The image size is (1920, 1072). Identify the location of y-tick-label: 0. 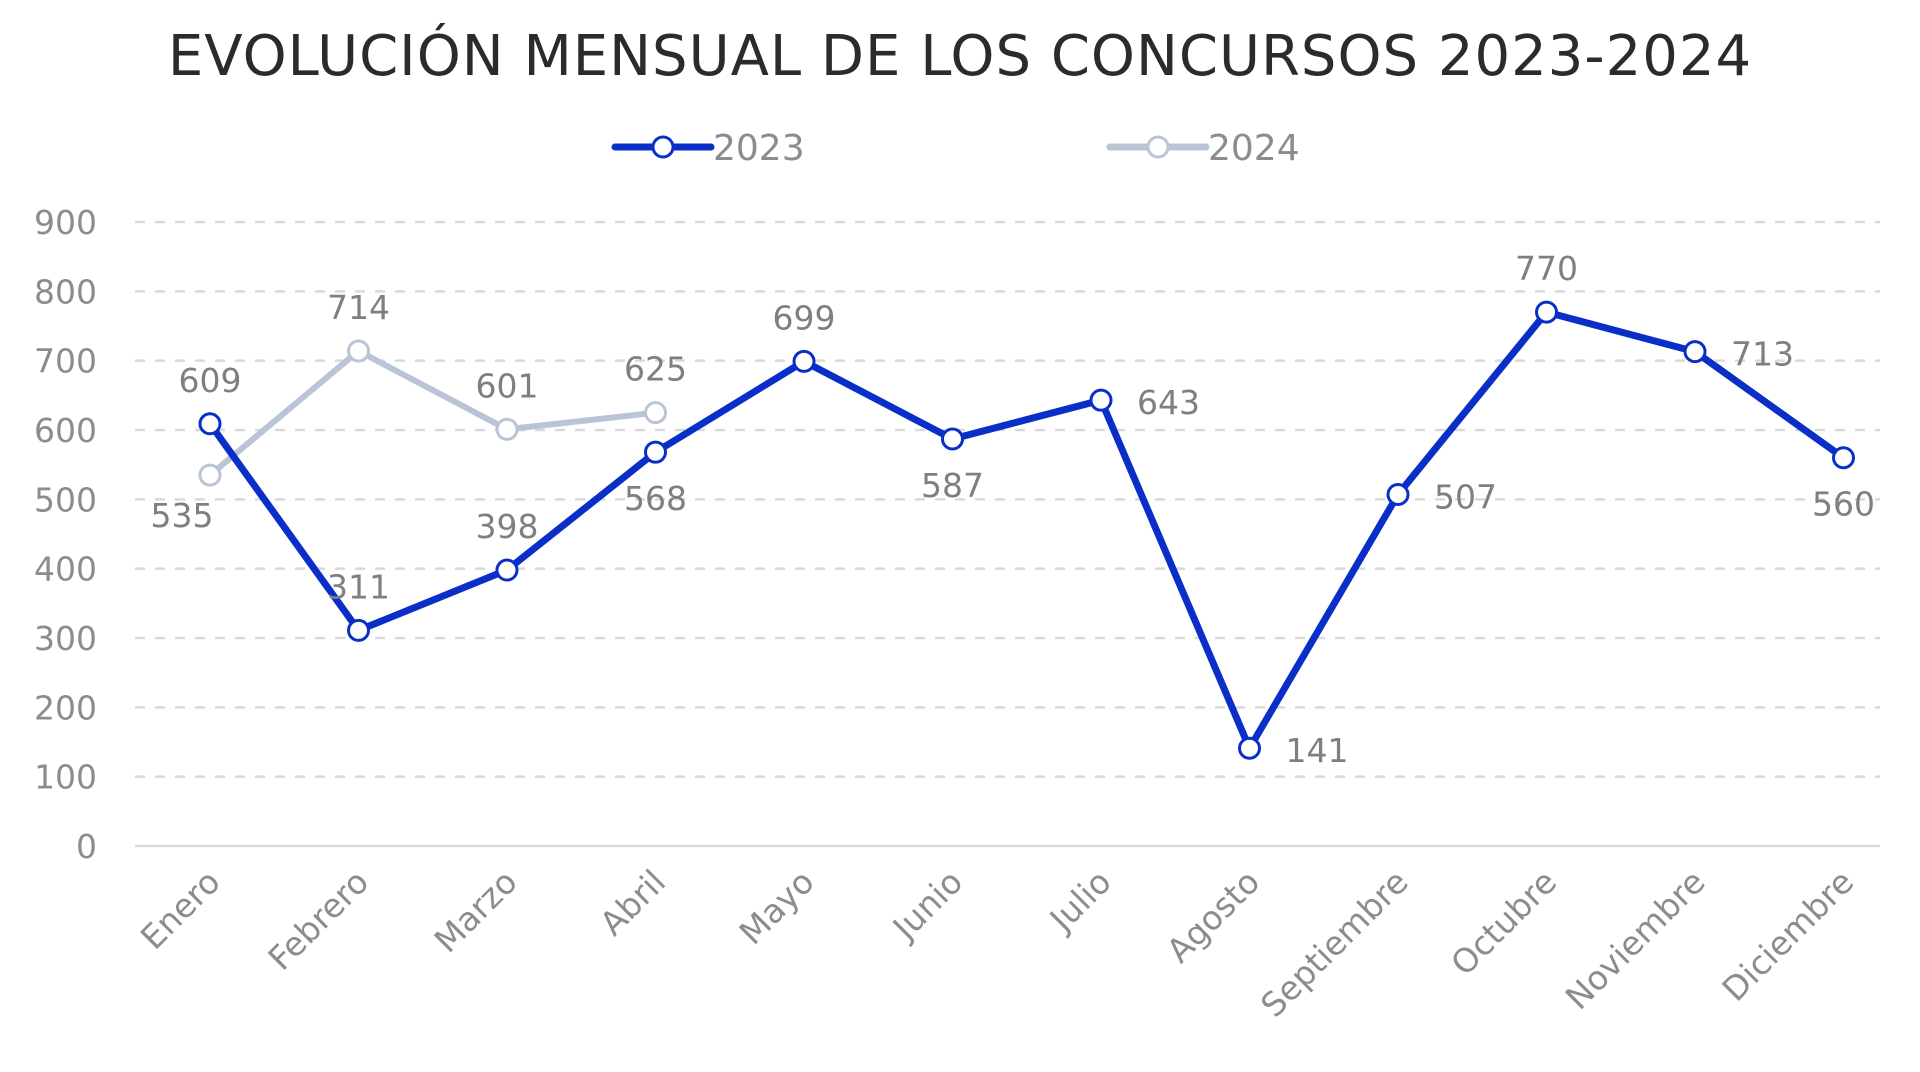
(86, 846).